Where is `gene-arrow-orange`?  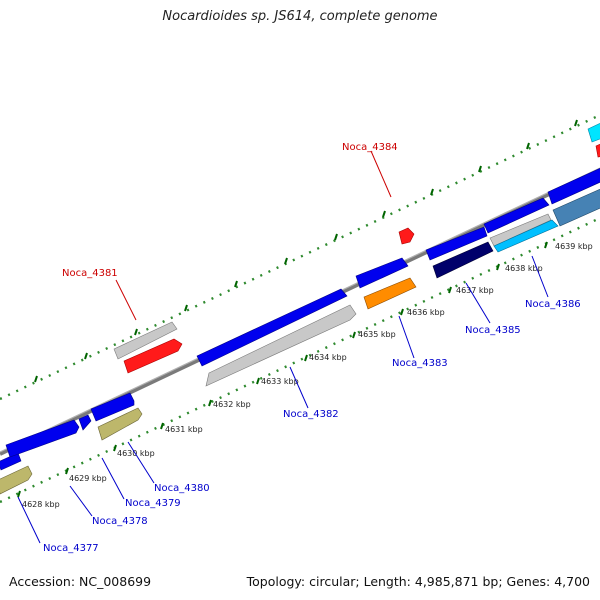
gene-arrow-orange is located at coordinates (390, 293).